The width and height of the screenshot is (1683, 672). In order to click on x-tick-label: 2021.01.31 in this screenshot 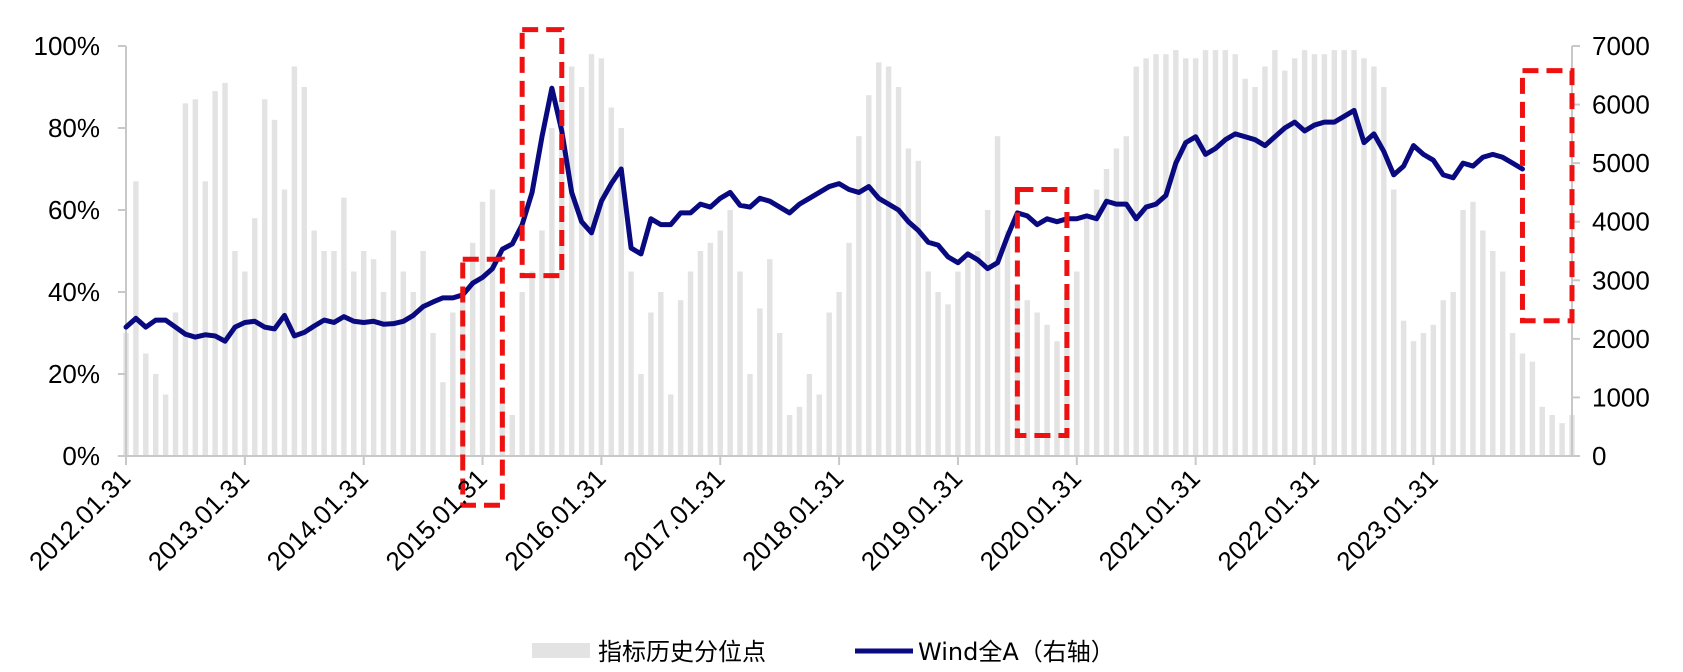, I will do `click(1149, 519)`.